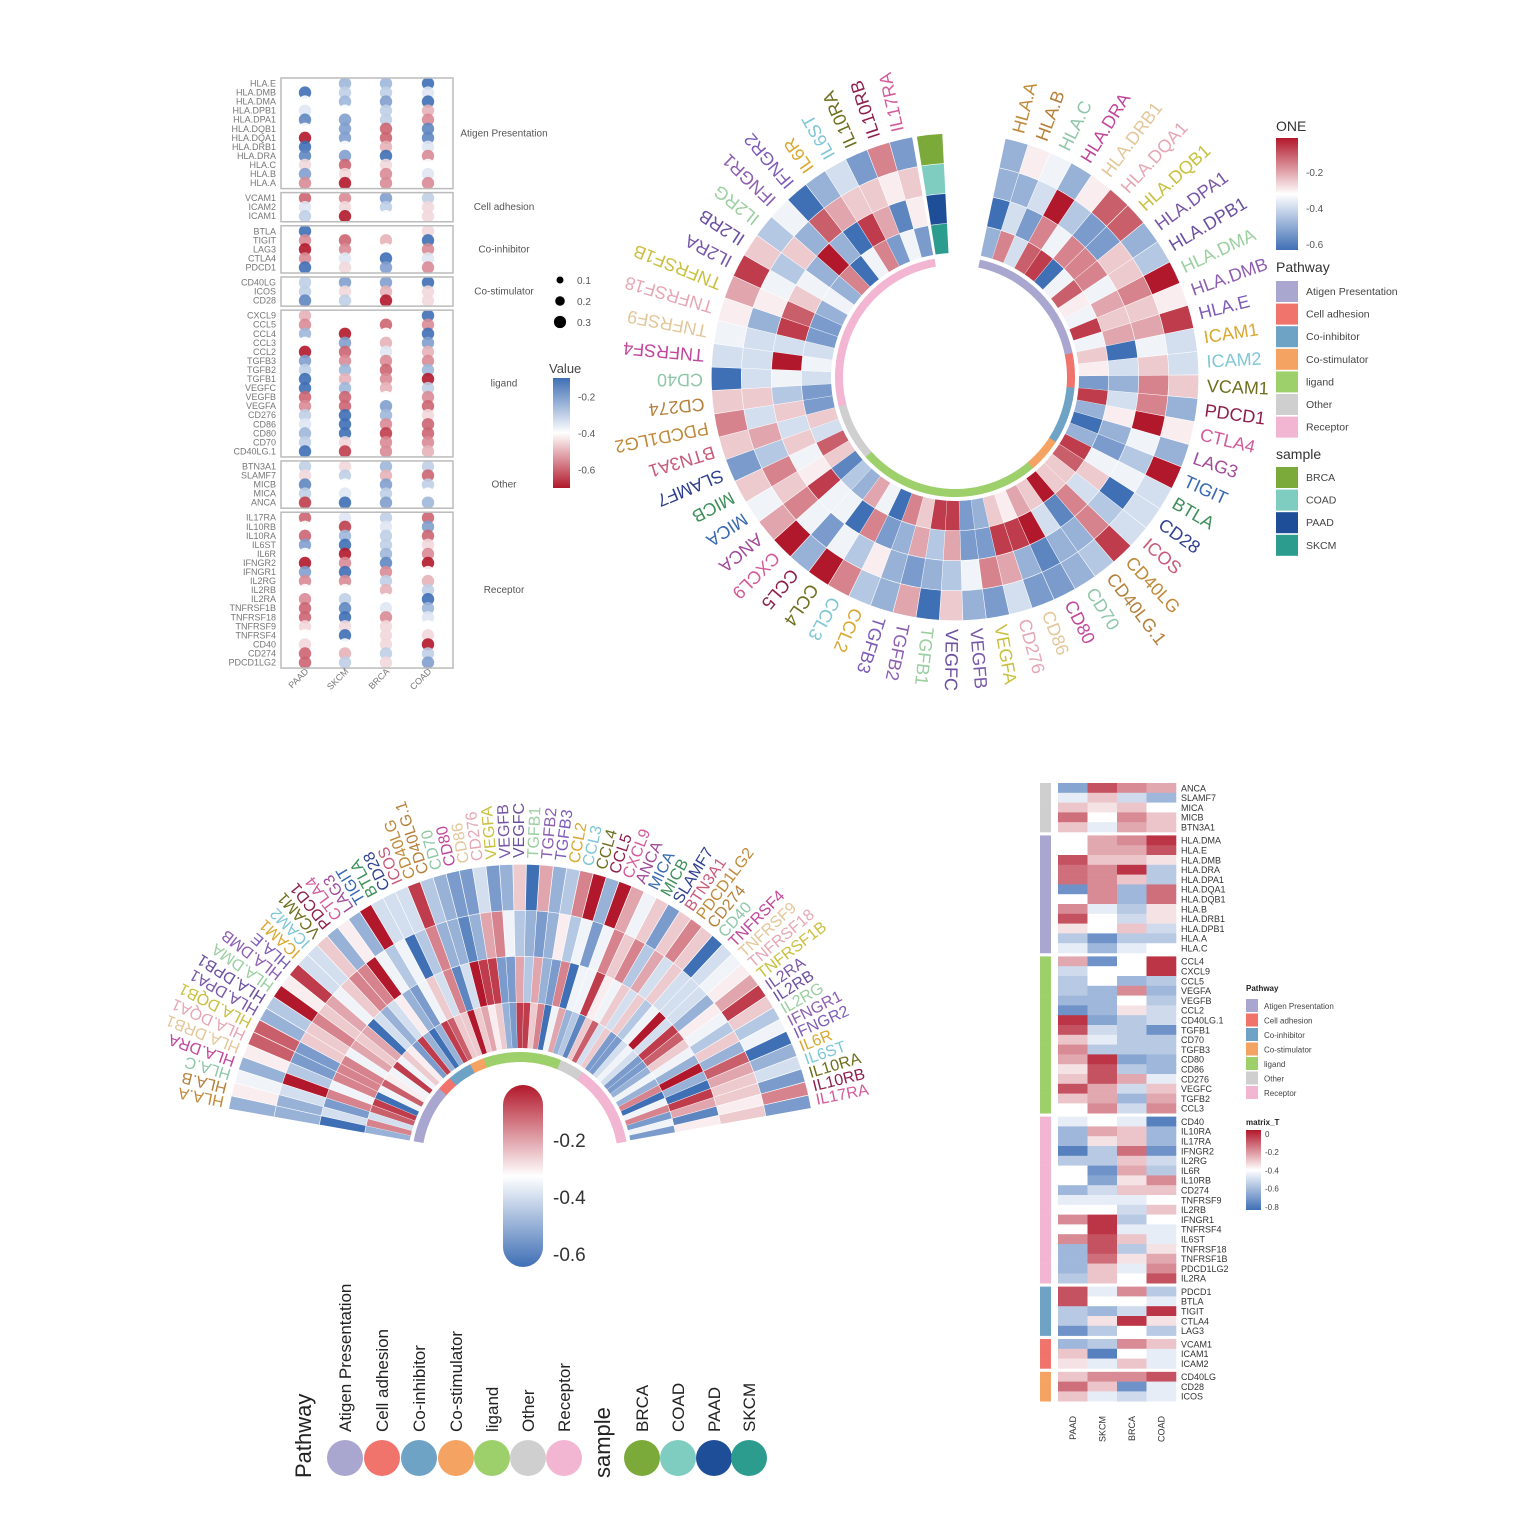  I want to click on row-label: CD28, so click(1192, 1387).